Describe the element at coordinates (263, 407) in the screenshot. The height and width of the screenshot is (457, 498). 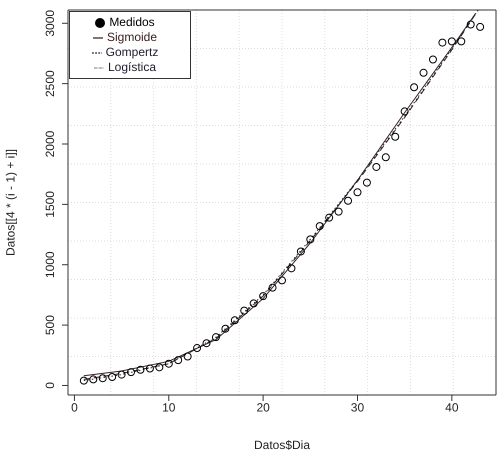
I see `x-tick-label: 20` at that location.